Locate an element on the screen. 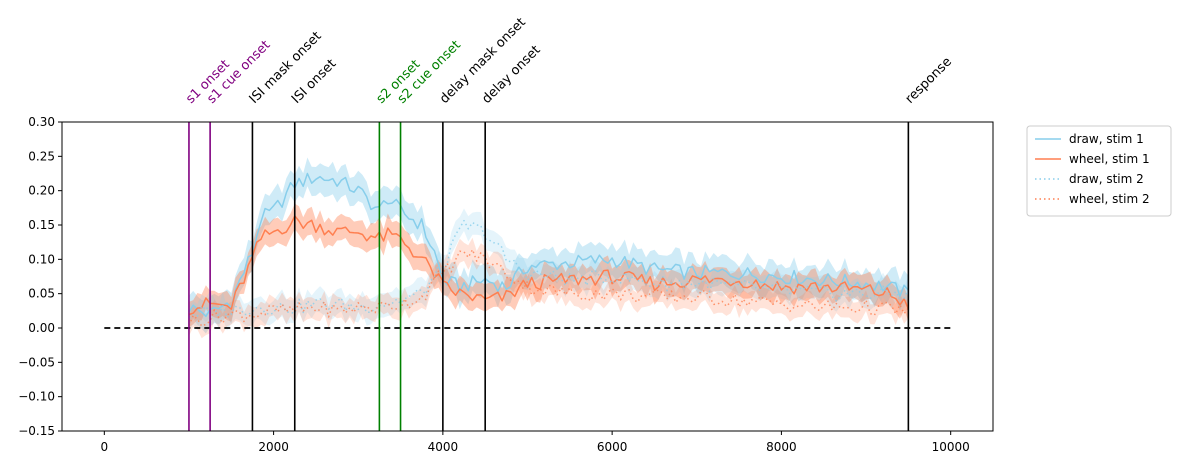 The width and height of the screenshot is (1181, 467). y-tick-label: 0.00 is located at coordinates (41, 328).